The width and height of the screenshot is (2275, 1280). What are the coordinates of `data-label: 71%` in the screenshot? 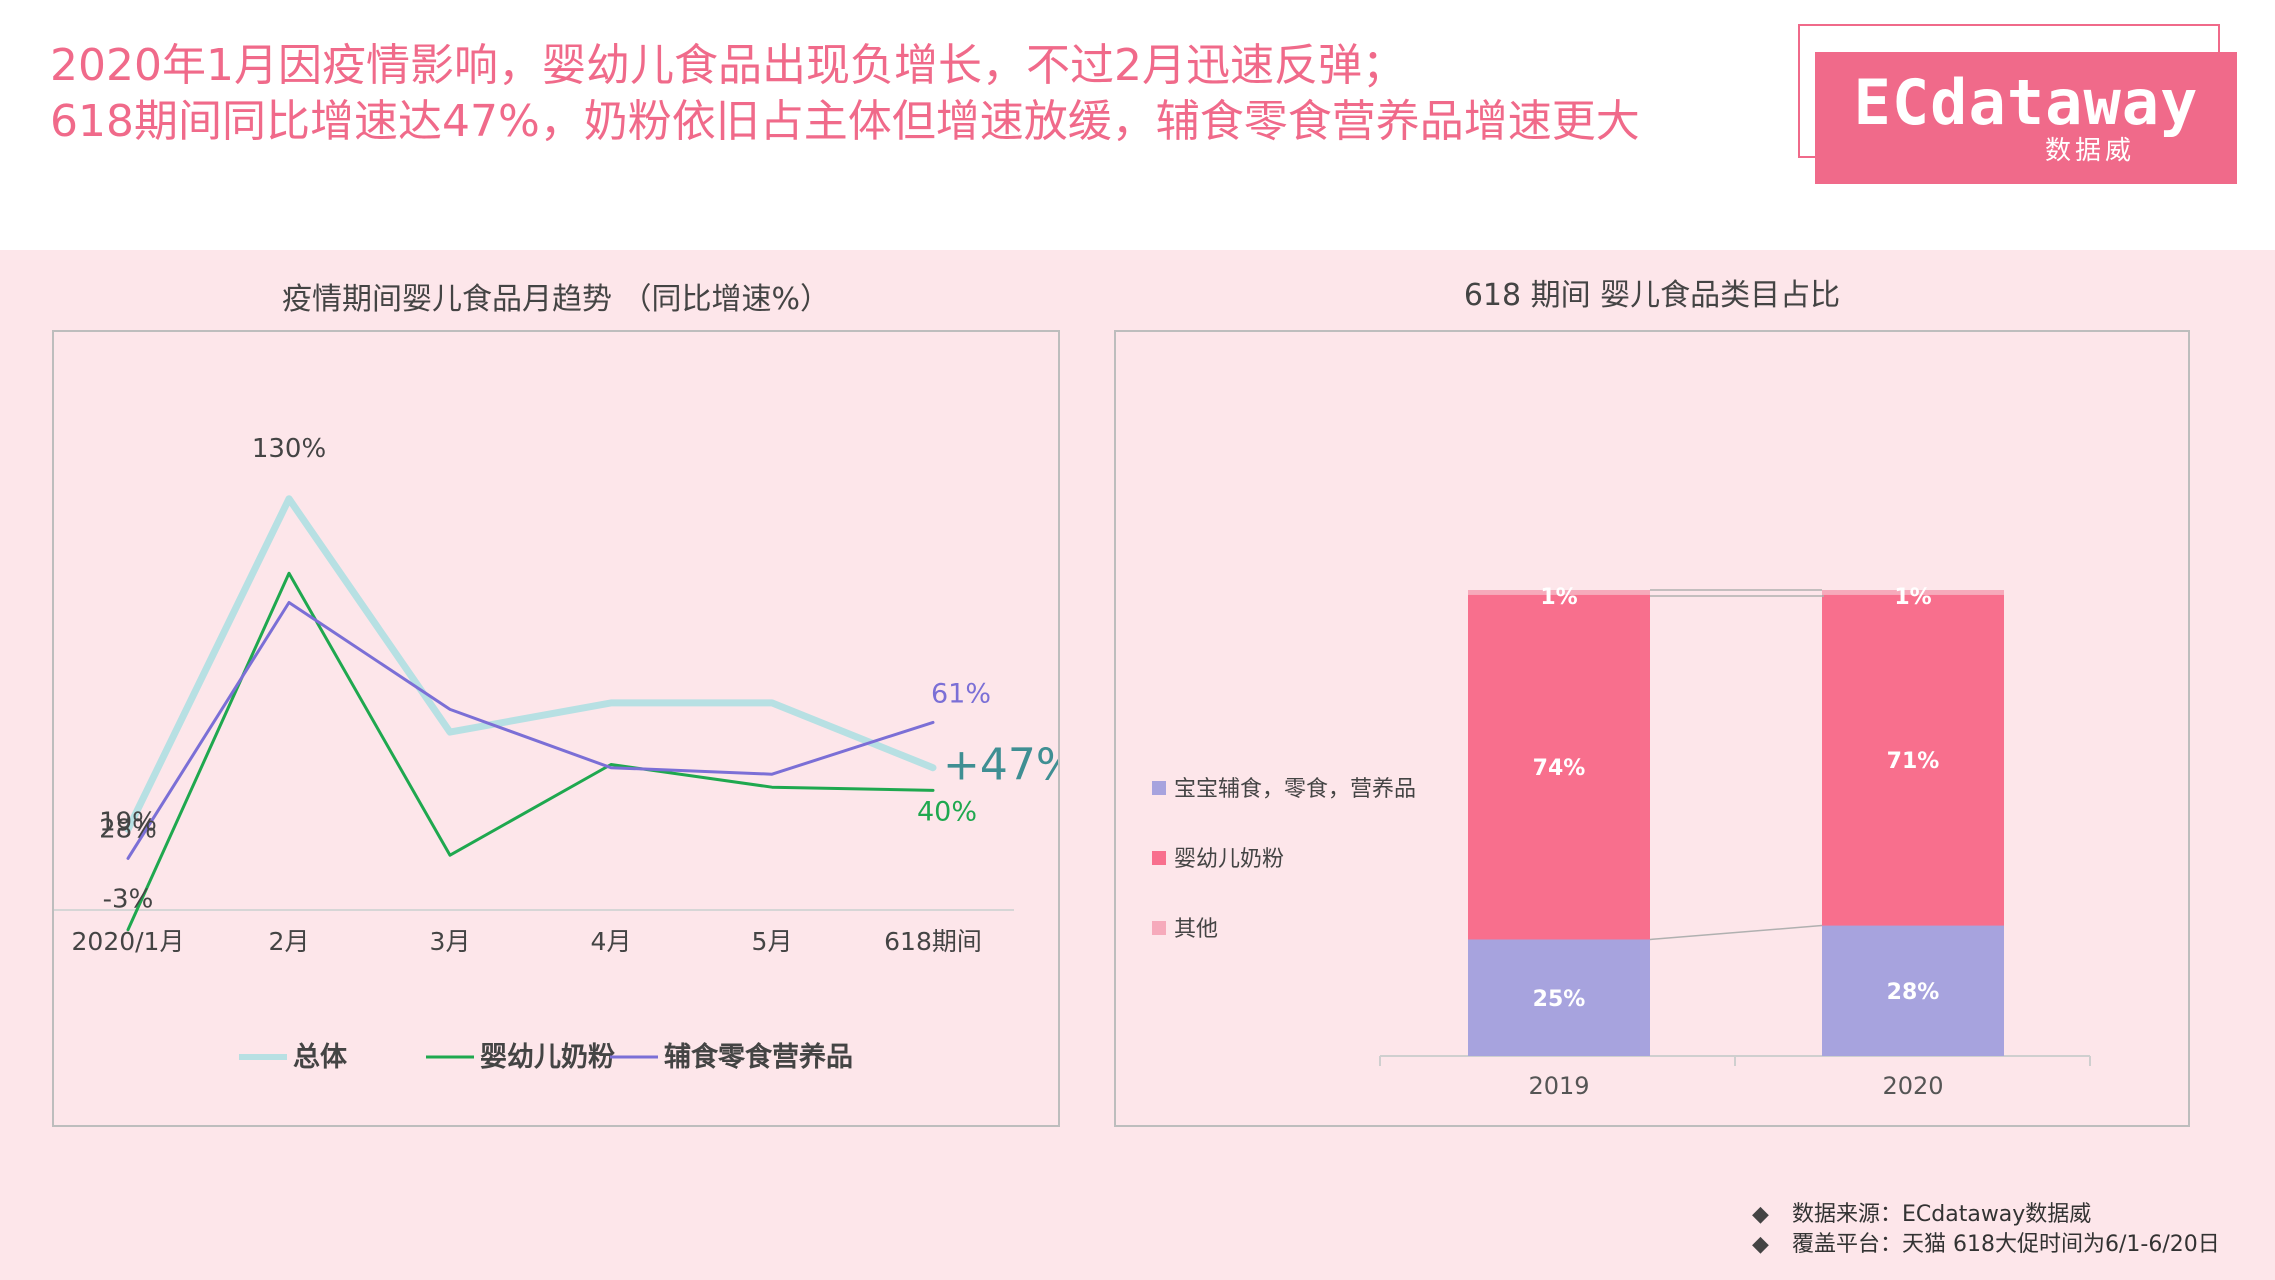 It's located at (1913, 761).